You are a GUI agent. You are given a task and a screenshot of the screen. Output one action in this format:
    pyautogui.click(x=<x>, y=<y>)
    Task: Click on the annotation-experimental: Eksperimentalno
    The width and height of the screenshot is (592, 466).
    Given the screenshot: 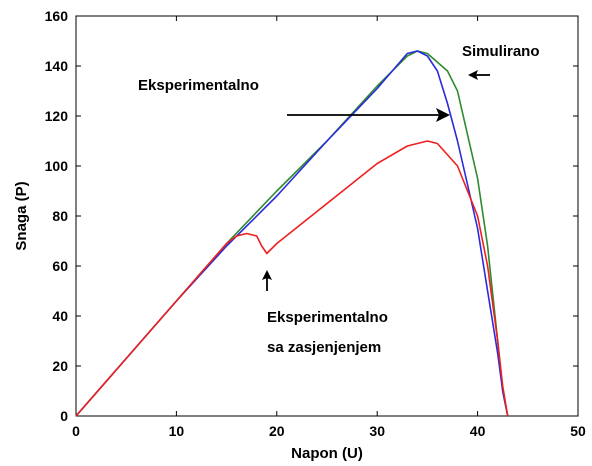 What is the action you would take?
    pyautogui.click(x=198, y=85)
    